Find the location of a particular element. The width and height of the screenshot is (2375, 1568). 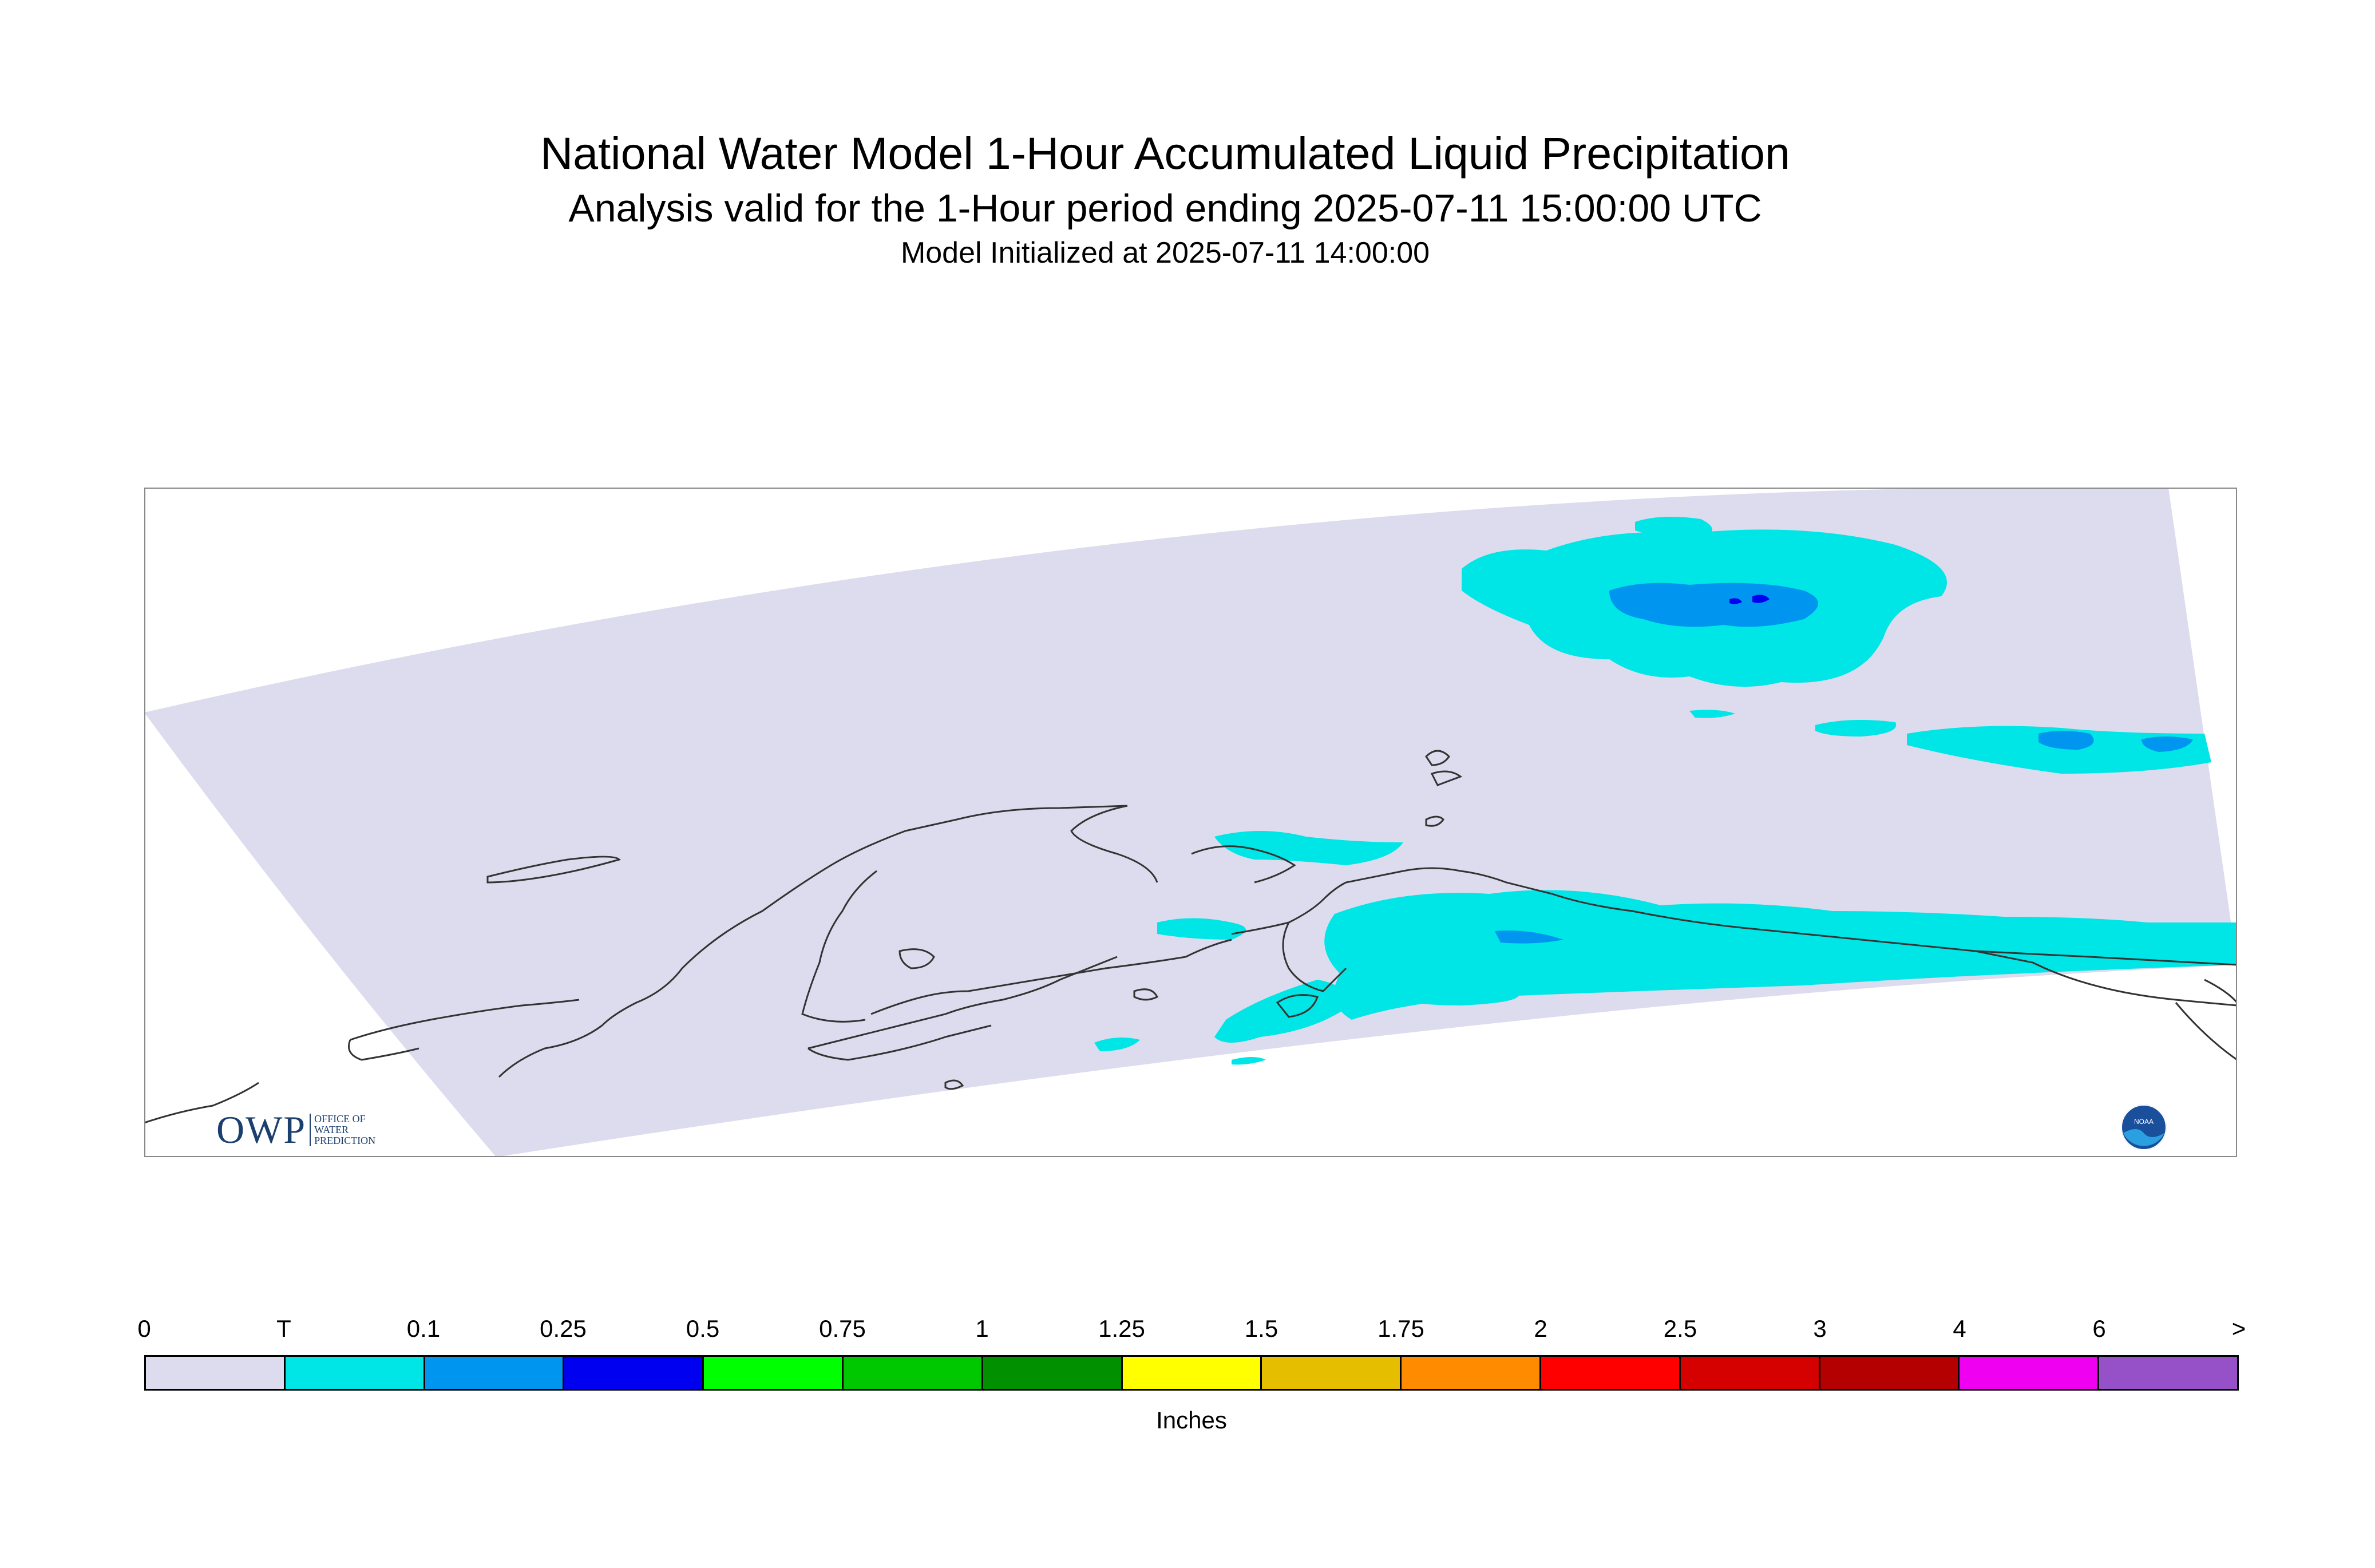

colorbar-tick-label: 0.75 is located at coordinates (842, 1328).